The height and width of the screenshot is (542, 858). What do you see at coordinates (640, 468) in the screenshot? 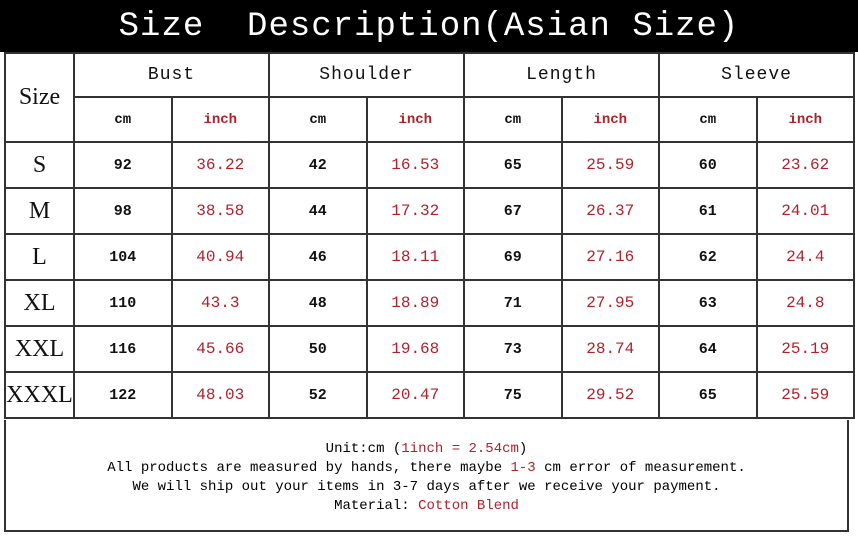
I see `measure-suffix: cm error of measurement.` at bounding box center [640, 468].